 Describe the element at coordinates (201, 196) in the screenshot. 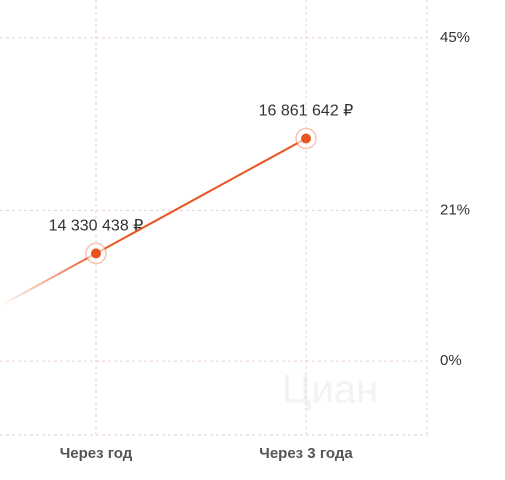

I see `line` at that location.